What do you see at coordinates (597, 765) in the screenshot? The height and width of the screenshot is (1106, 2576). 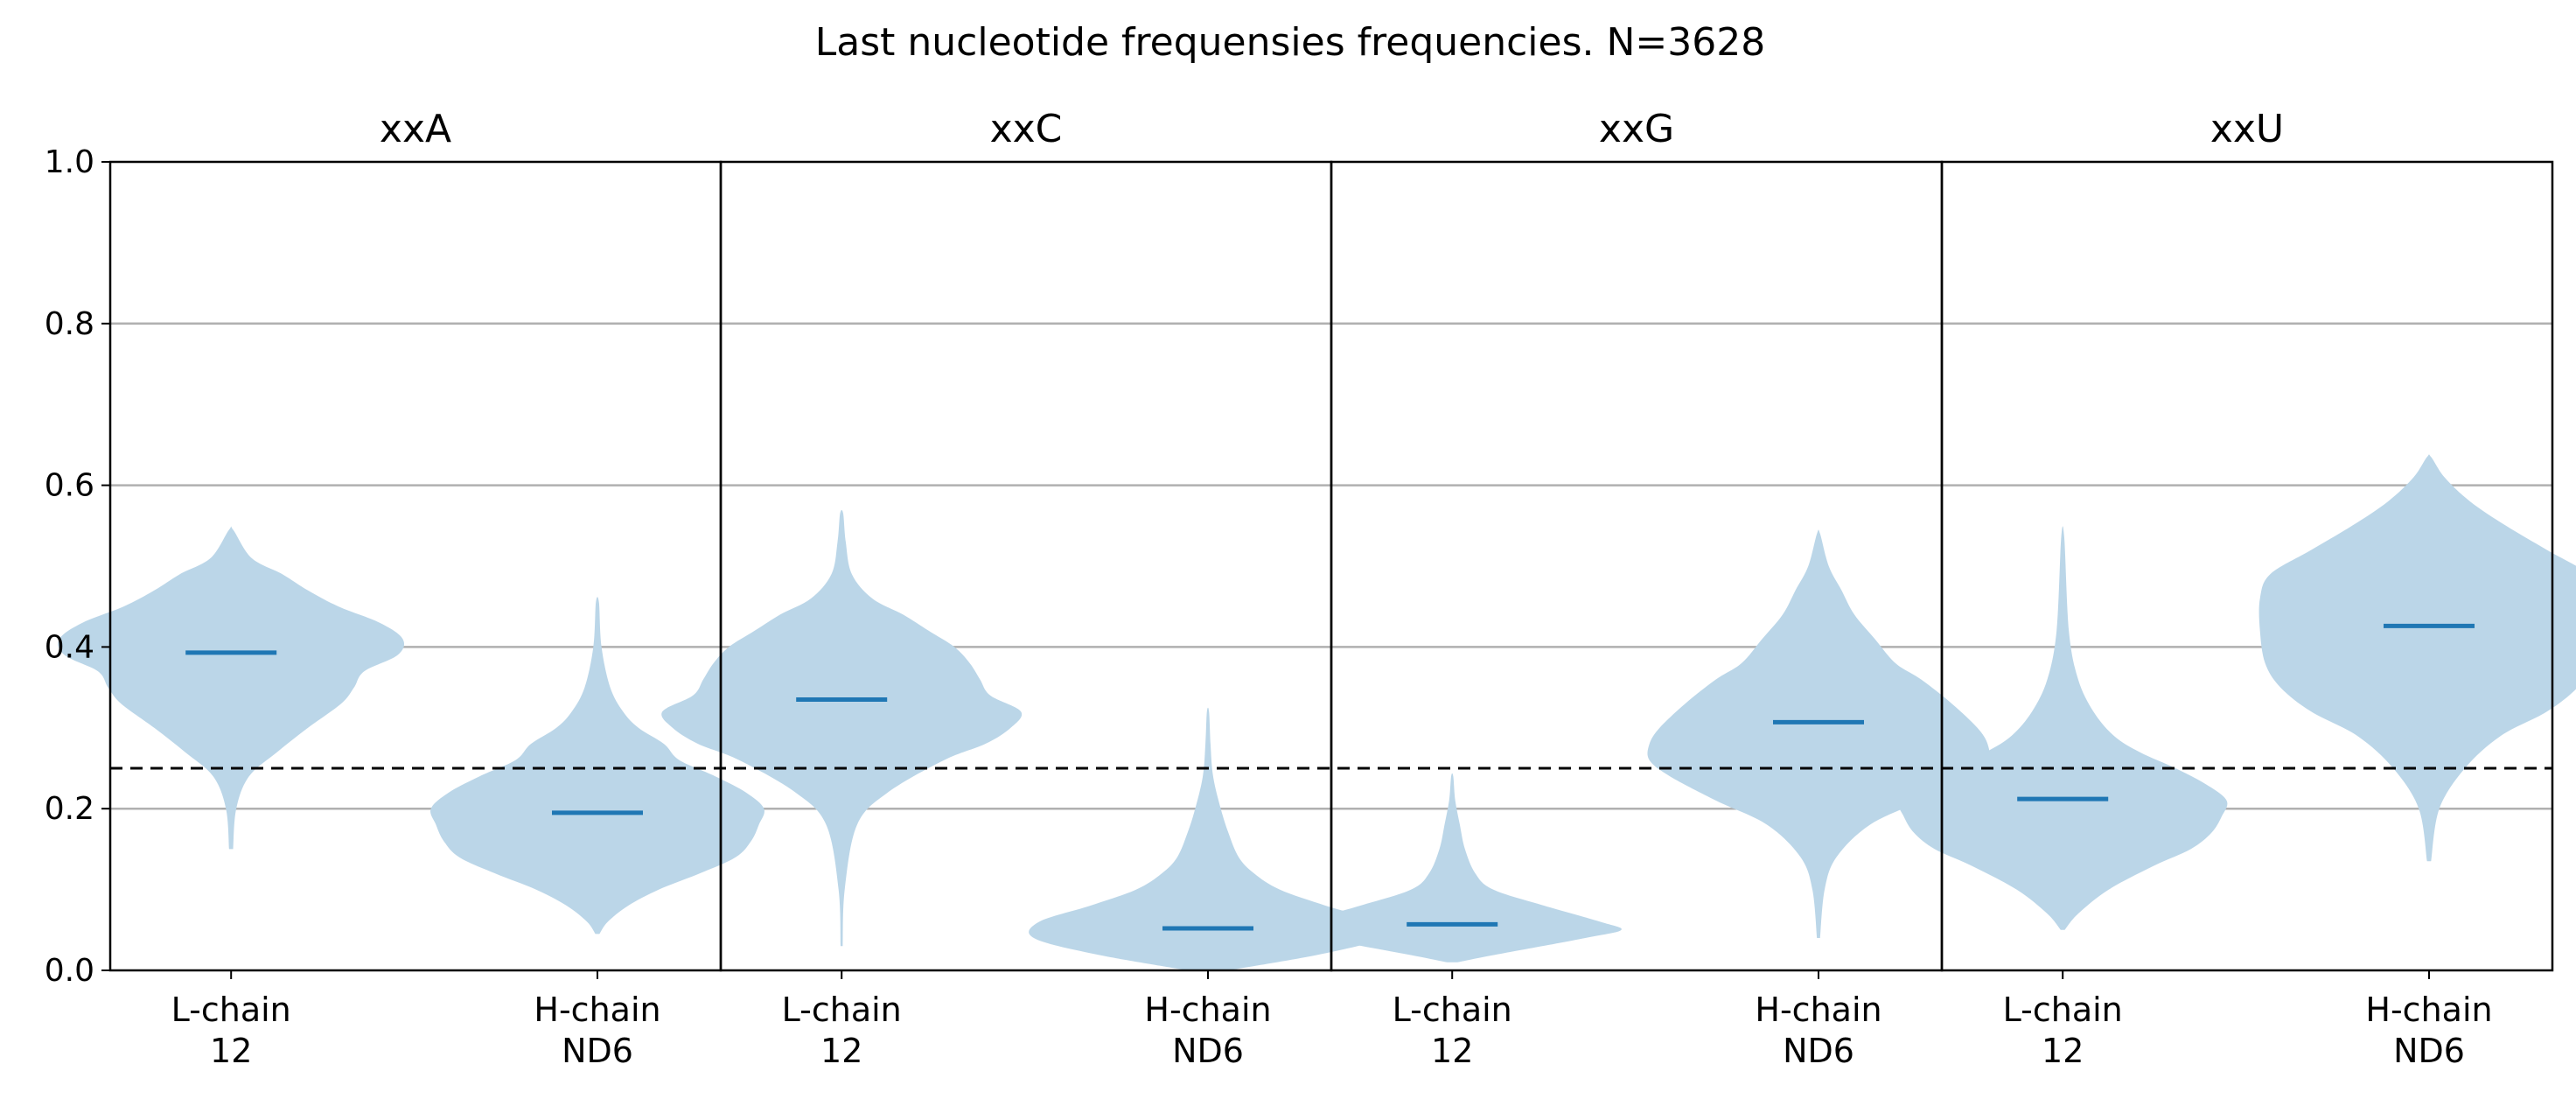 I see `violin-xxa-h-chain` at bounding box center [597, 765].